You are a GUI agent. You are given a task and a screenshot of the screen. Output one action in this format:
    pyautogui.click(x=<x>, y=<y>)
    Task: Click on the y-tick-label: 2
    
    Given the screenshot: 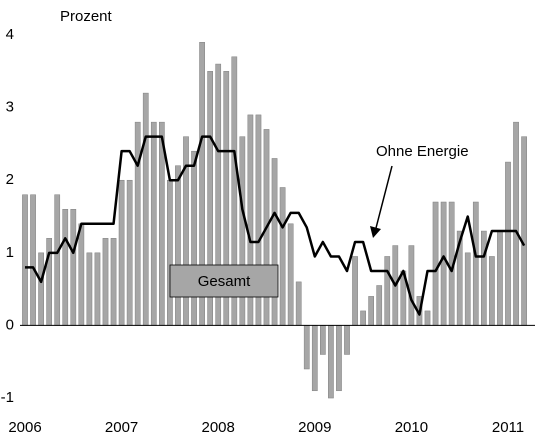 What is the action you would take?
    pyautogui.click(x=10, y=179)
    